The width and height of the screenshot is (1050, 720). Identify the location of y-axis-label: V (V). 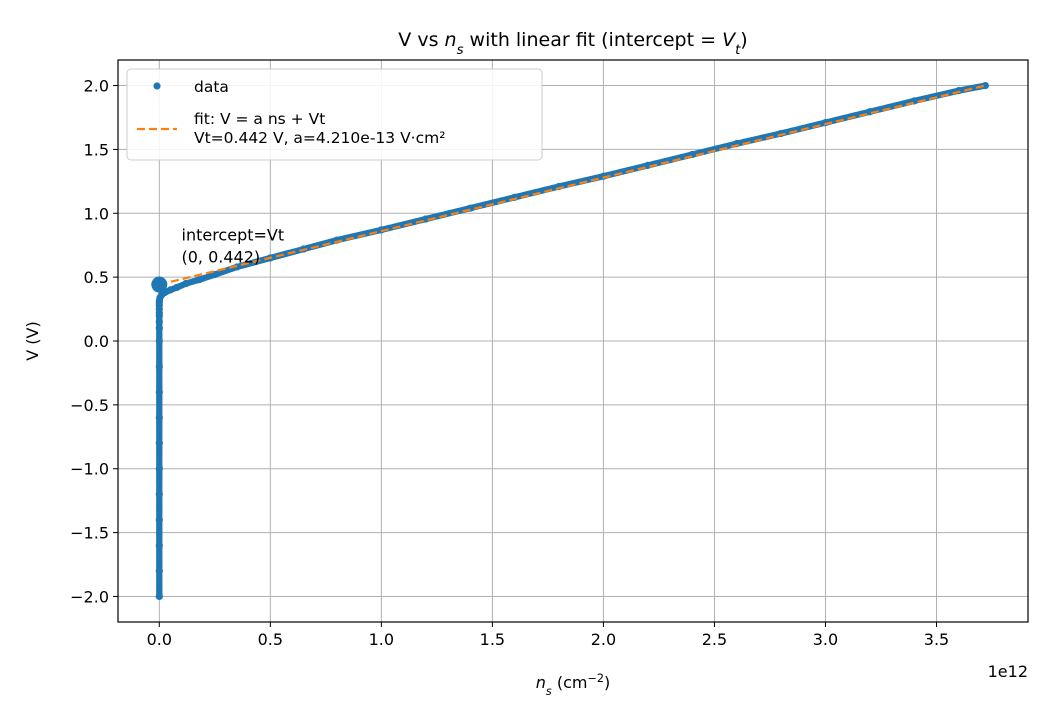
(32, 340).